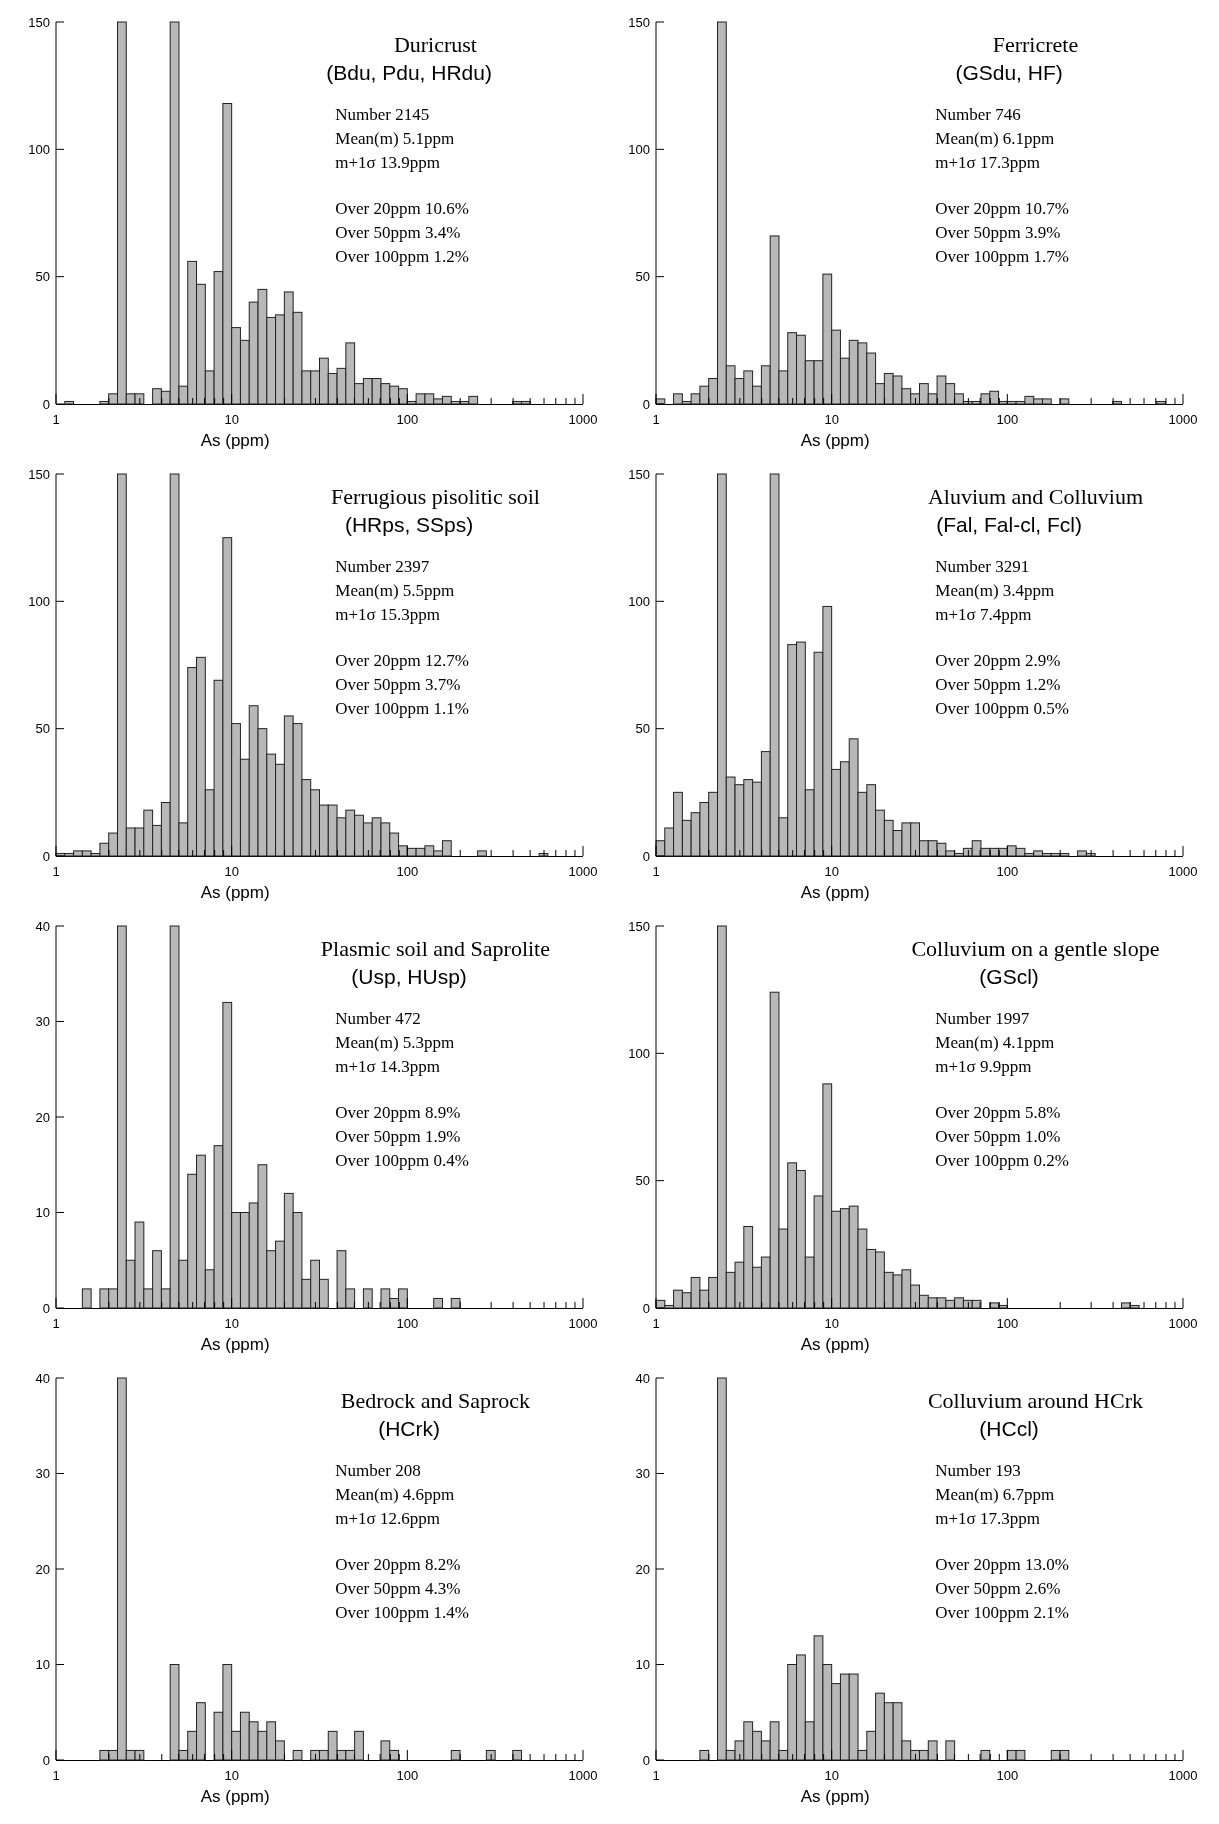  I want to click on annotation: Mean(m) 3.4ppm, so click(995, 590).